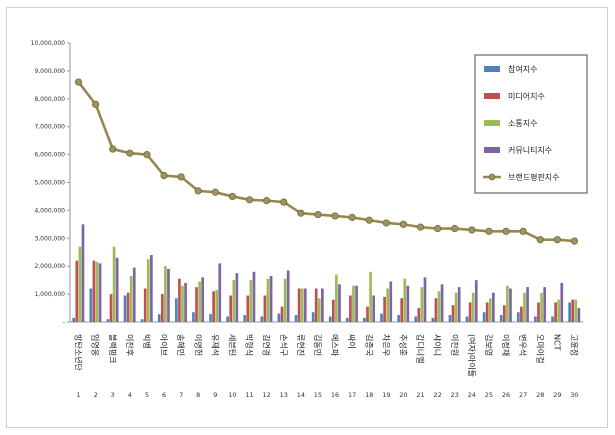 This screenshot has height=435, width=615. I want to click on y-tick-label: 9,000,000, so click(49, 71).